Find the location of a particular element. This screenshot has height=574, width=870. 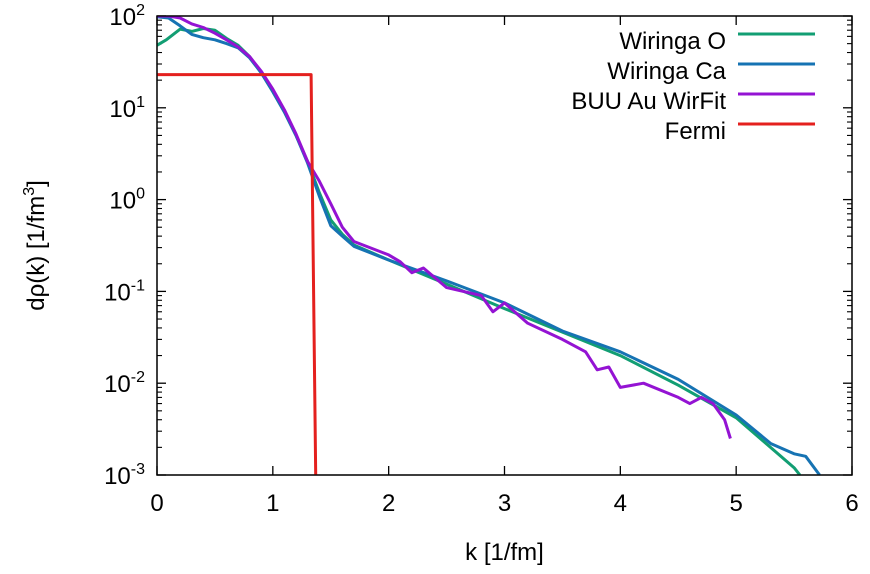

x-tick-label: 5 is located at coordinates (735, 503).